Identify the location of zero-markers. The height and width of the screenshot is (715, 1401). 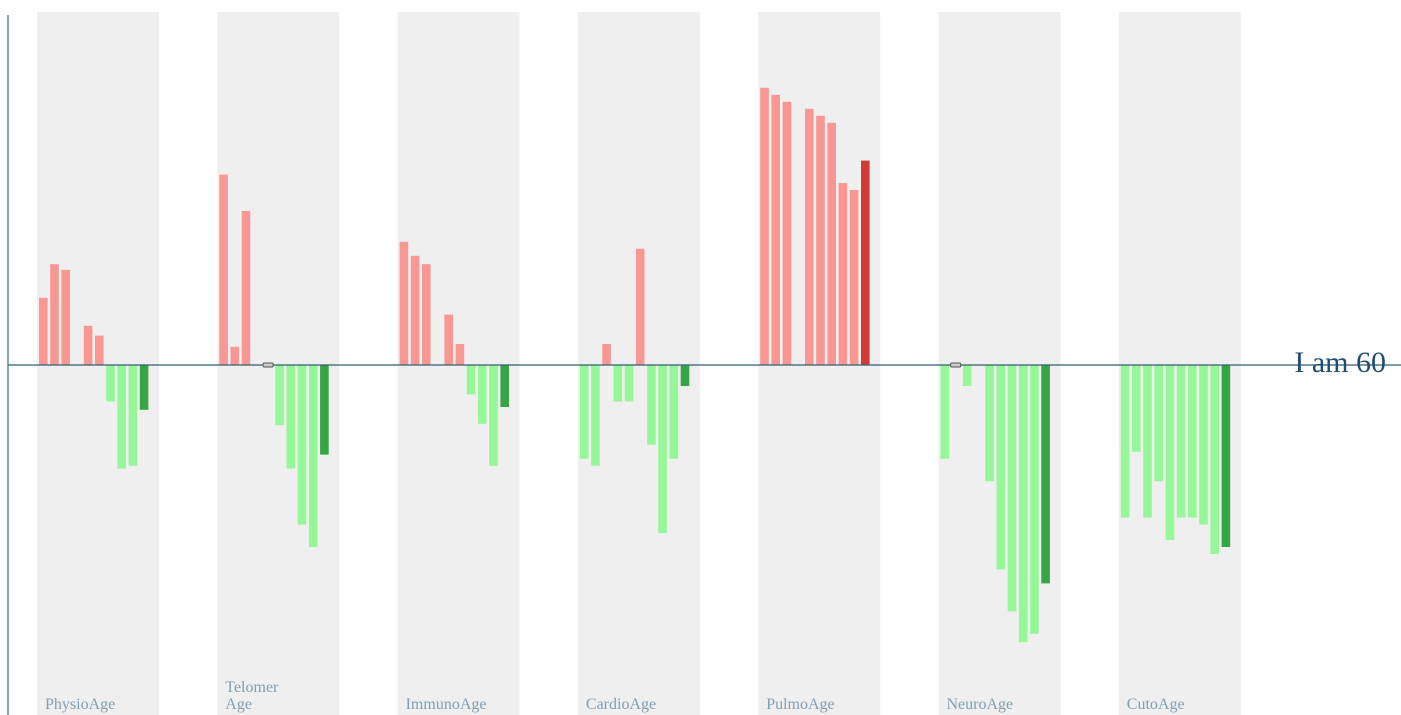
(612, 365).